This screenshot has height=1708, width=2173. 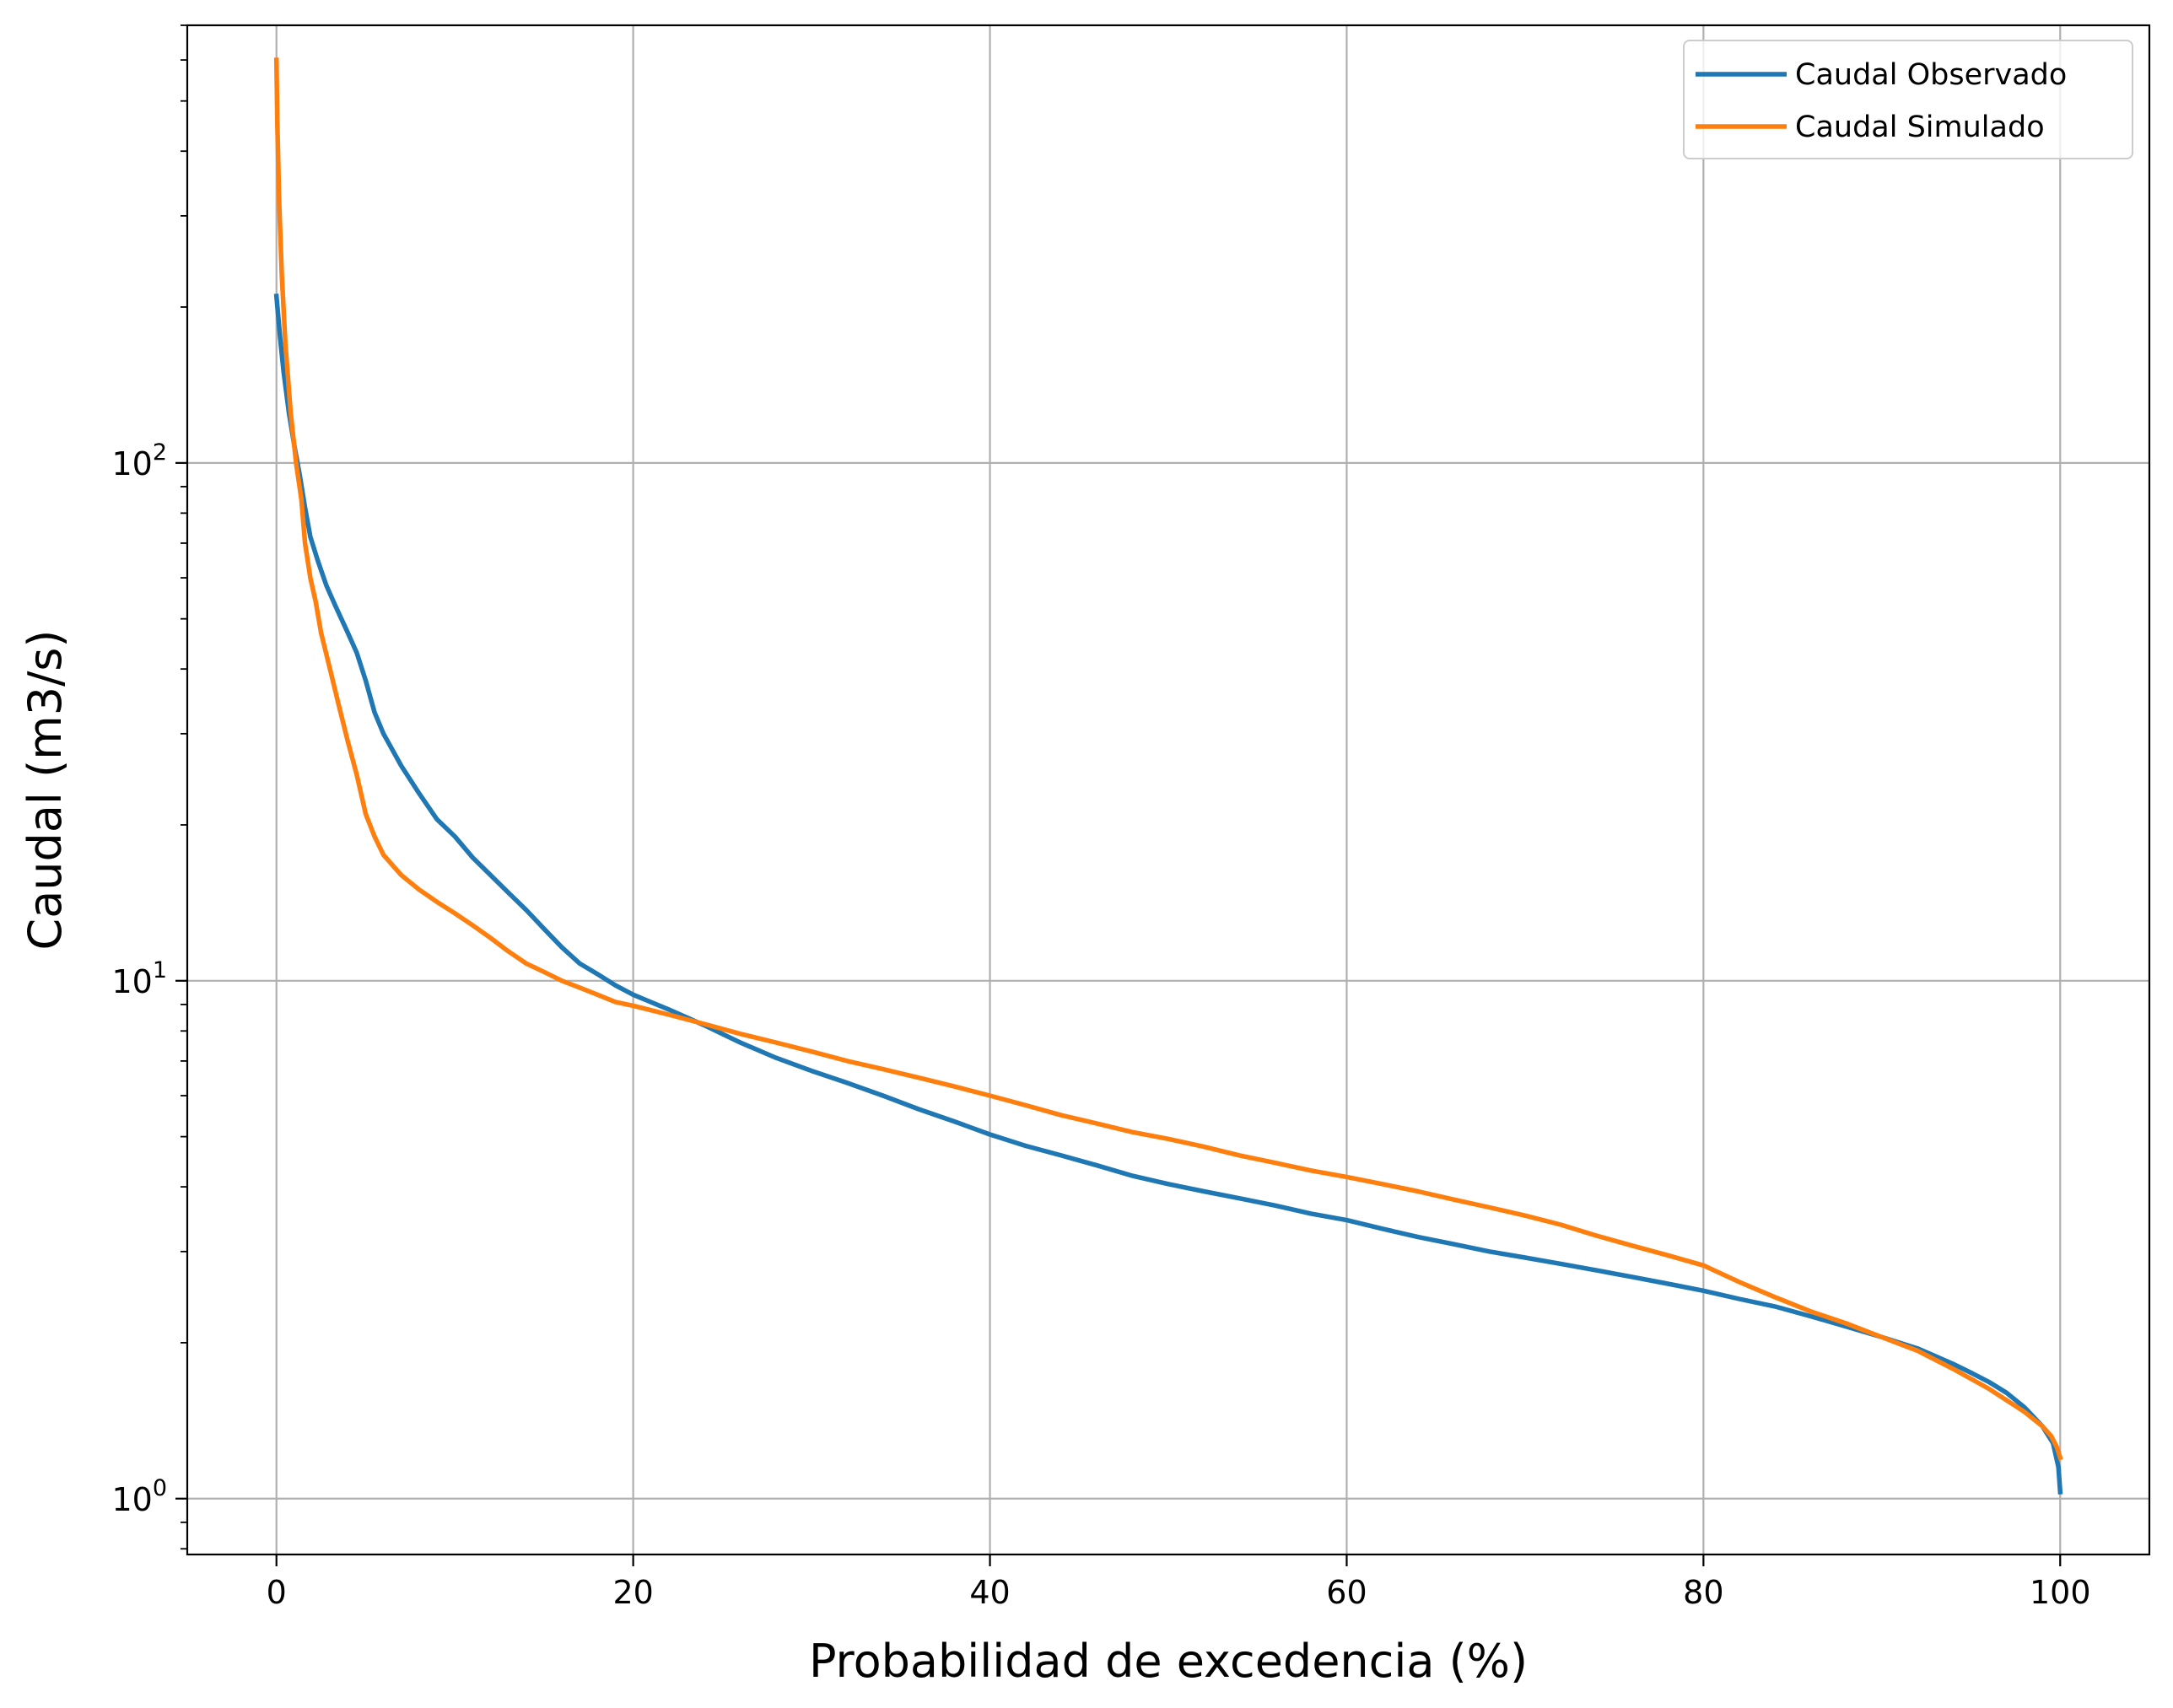 What do you see at coordinates (1346, 1592) in the screenshot?
I see `x-tick-label: 60` at bounding box center [1346, 1592].